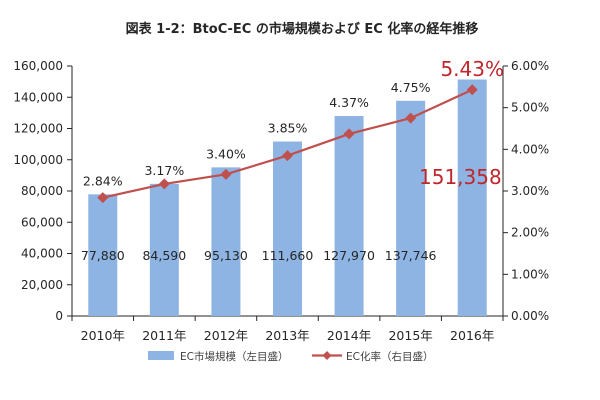 The height and width of the screenshot is (400, 600). What do you see at coordinates (349, 335) in the screenshot?
I see `x-tick-label: 2014年` at bounding box center [349, 335].